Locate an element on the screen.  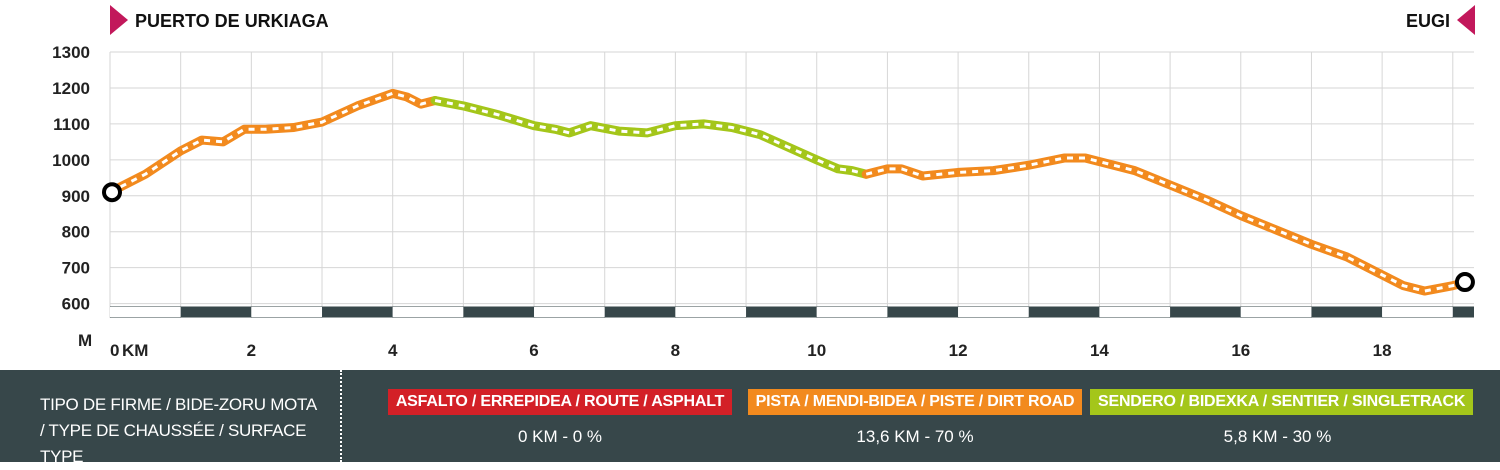
y-tick-label: 700 is located at coordinates (76, 268).